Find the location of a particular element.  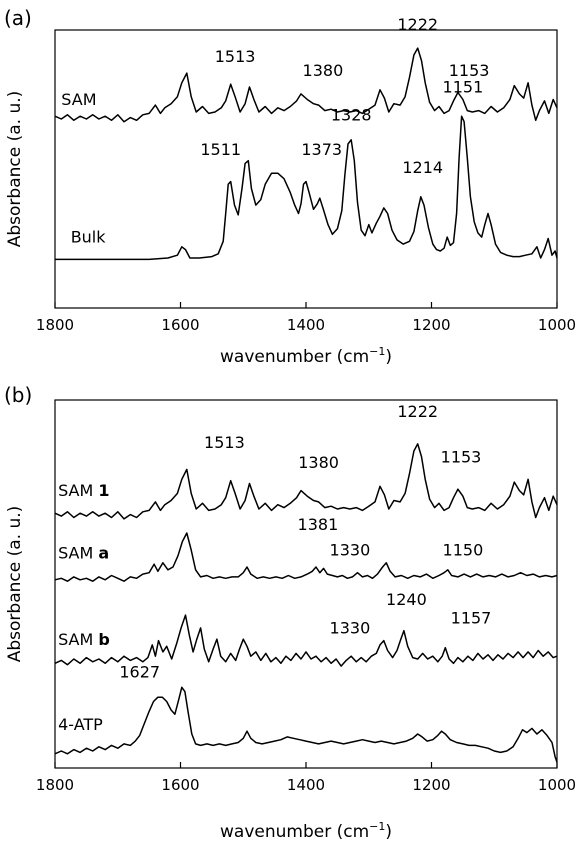

panel-b-x-ticks: 1800 1600 1400 1200 1000 is located at coordinates (306, 778).